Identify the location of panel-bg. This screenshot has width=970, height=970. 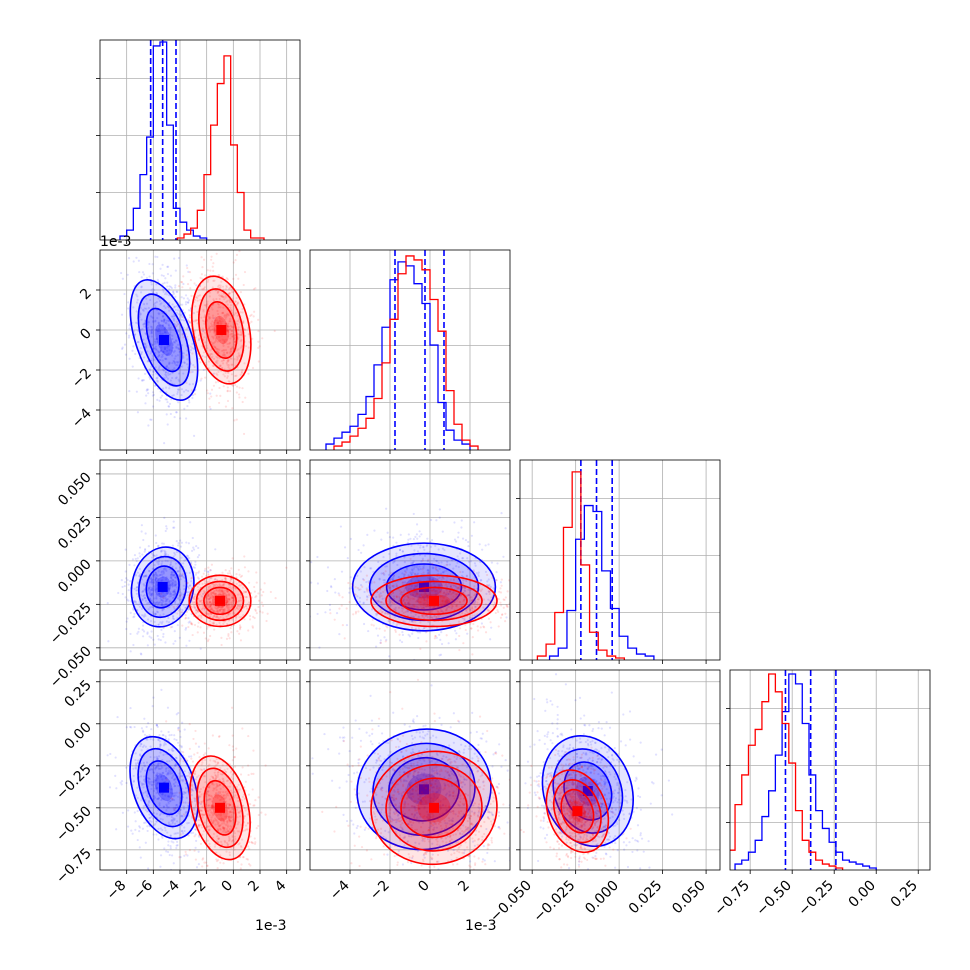
(200, 560).